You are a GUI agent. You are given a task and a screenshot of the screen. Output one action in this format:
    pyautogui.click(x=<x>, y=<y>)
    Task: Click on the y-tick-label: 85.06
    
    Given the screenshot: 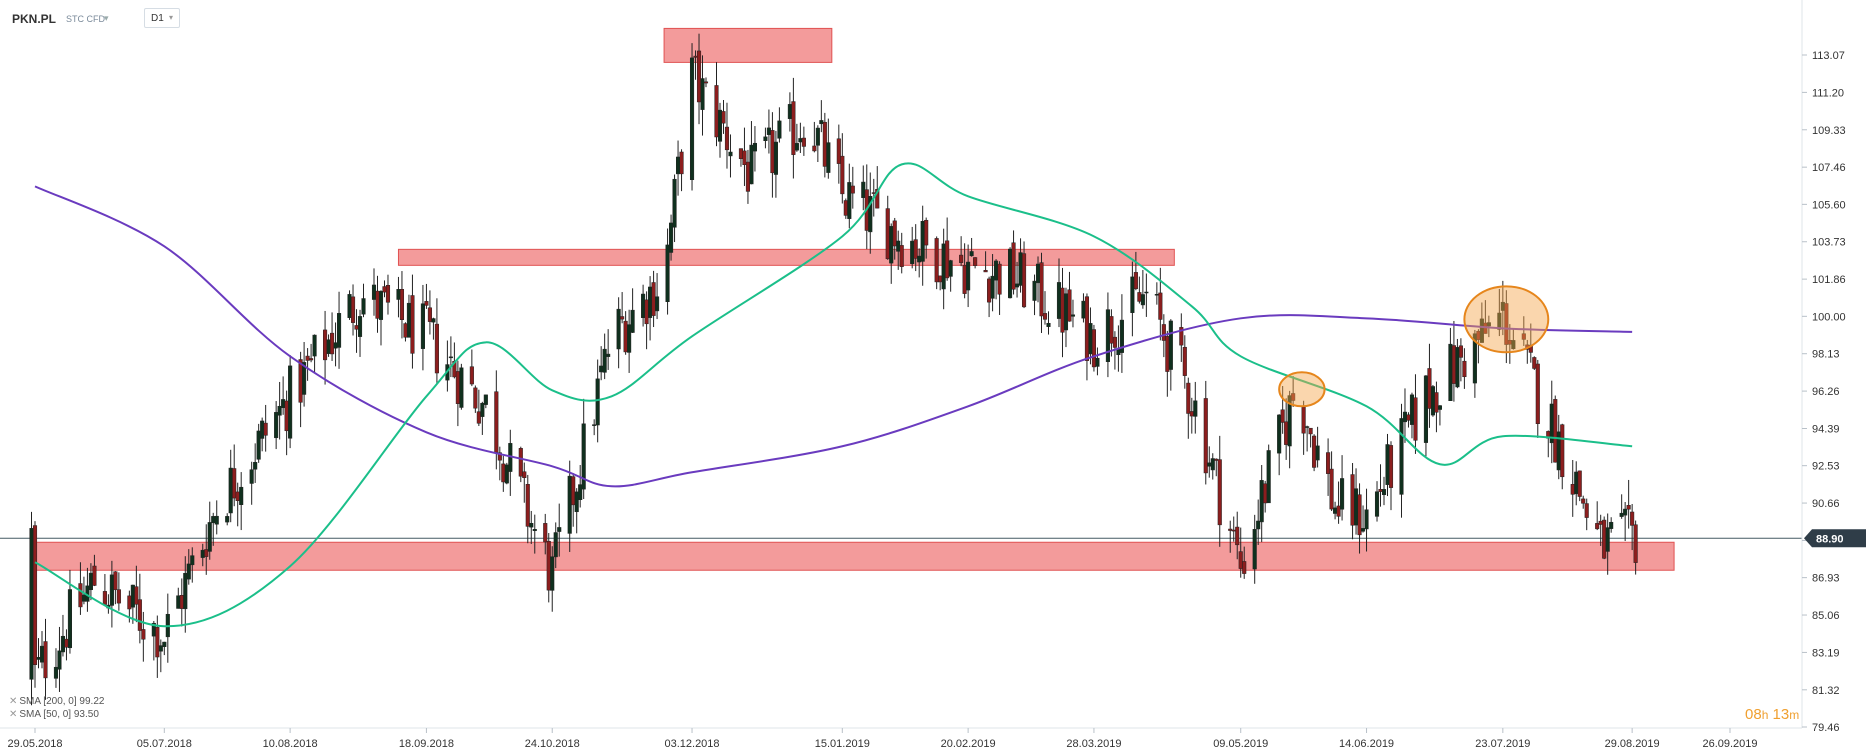 What is the action you would take?
    pyautogui.click(x=1826, y=616)
    